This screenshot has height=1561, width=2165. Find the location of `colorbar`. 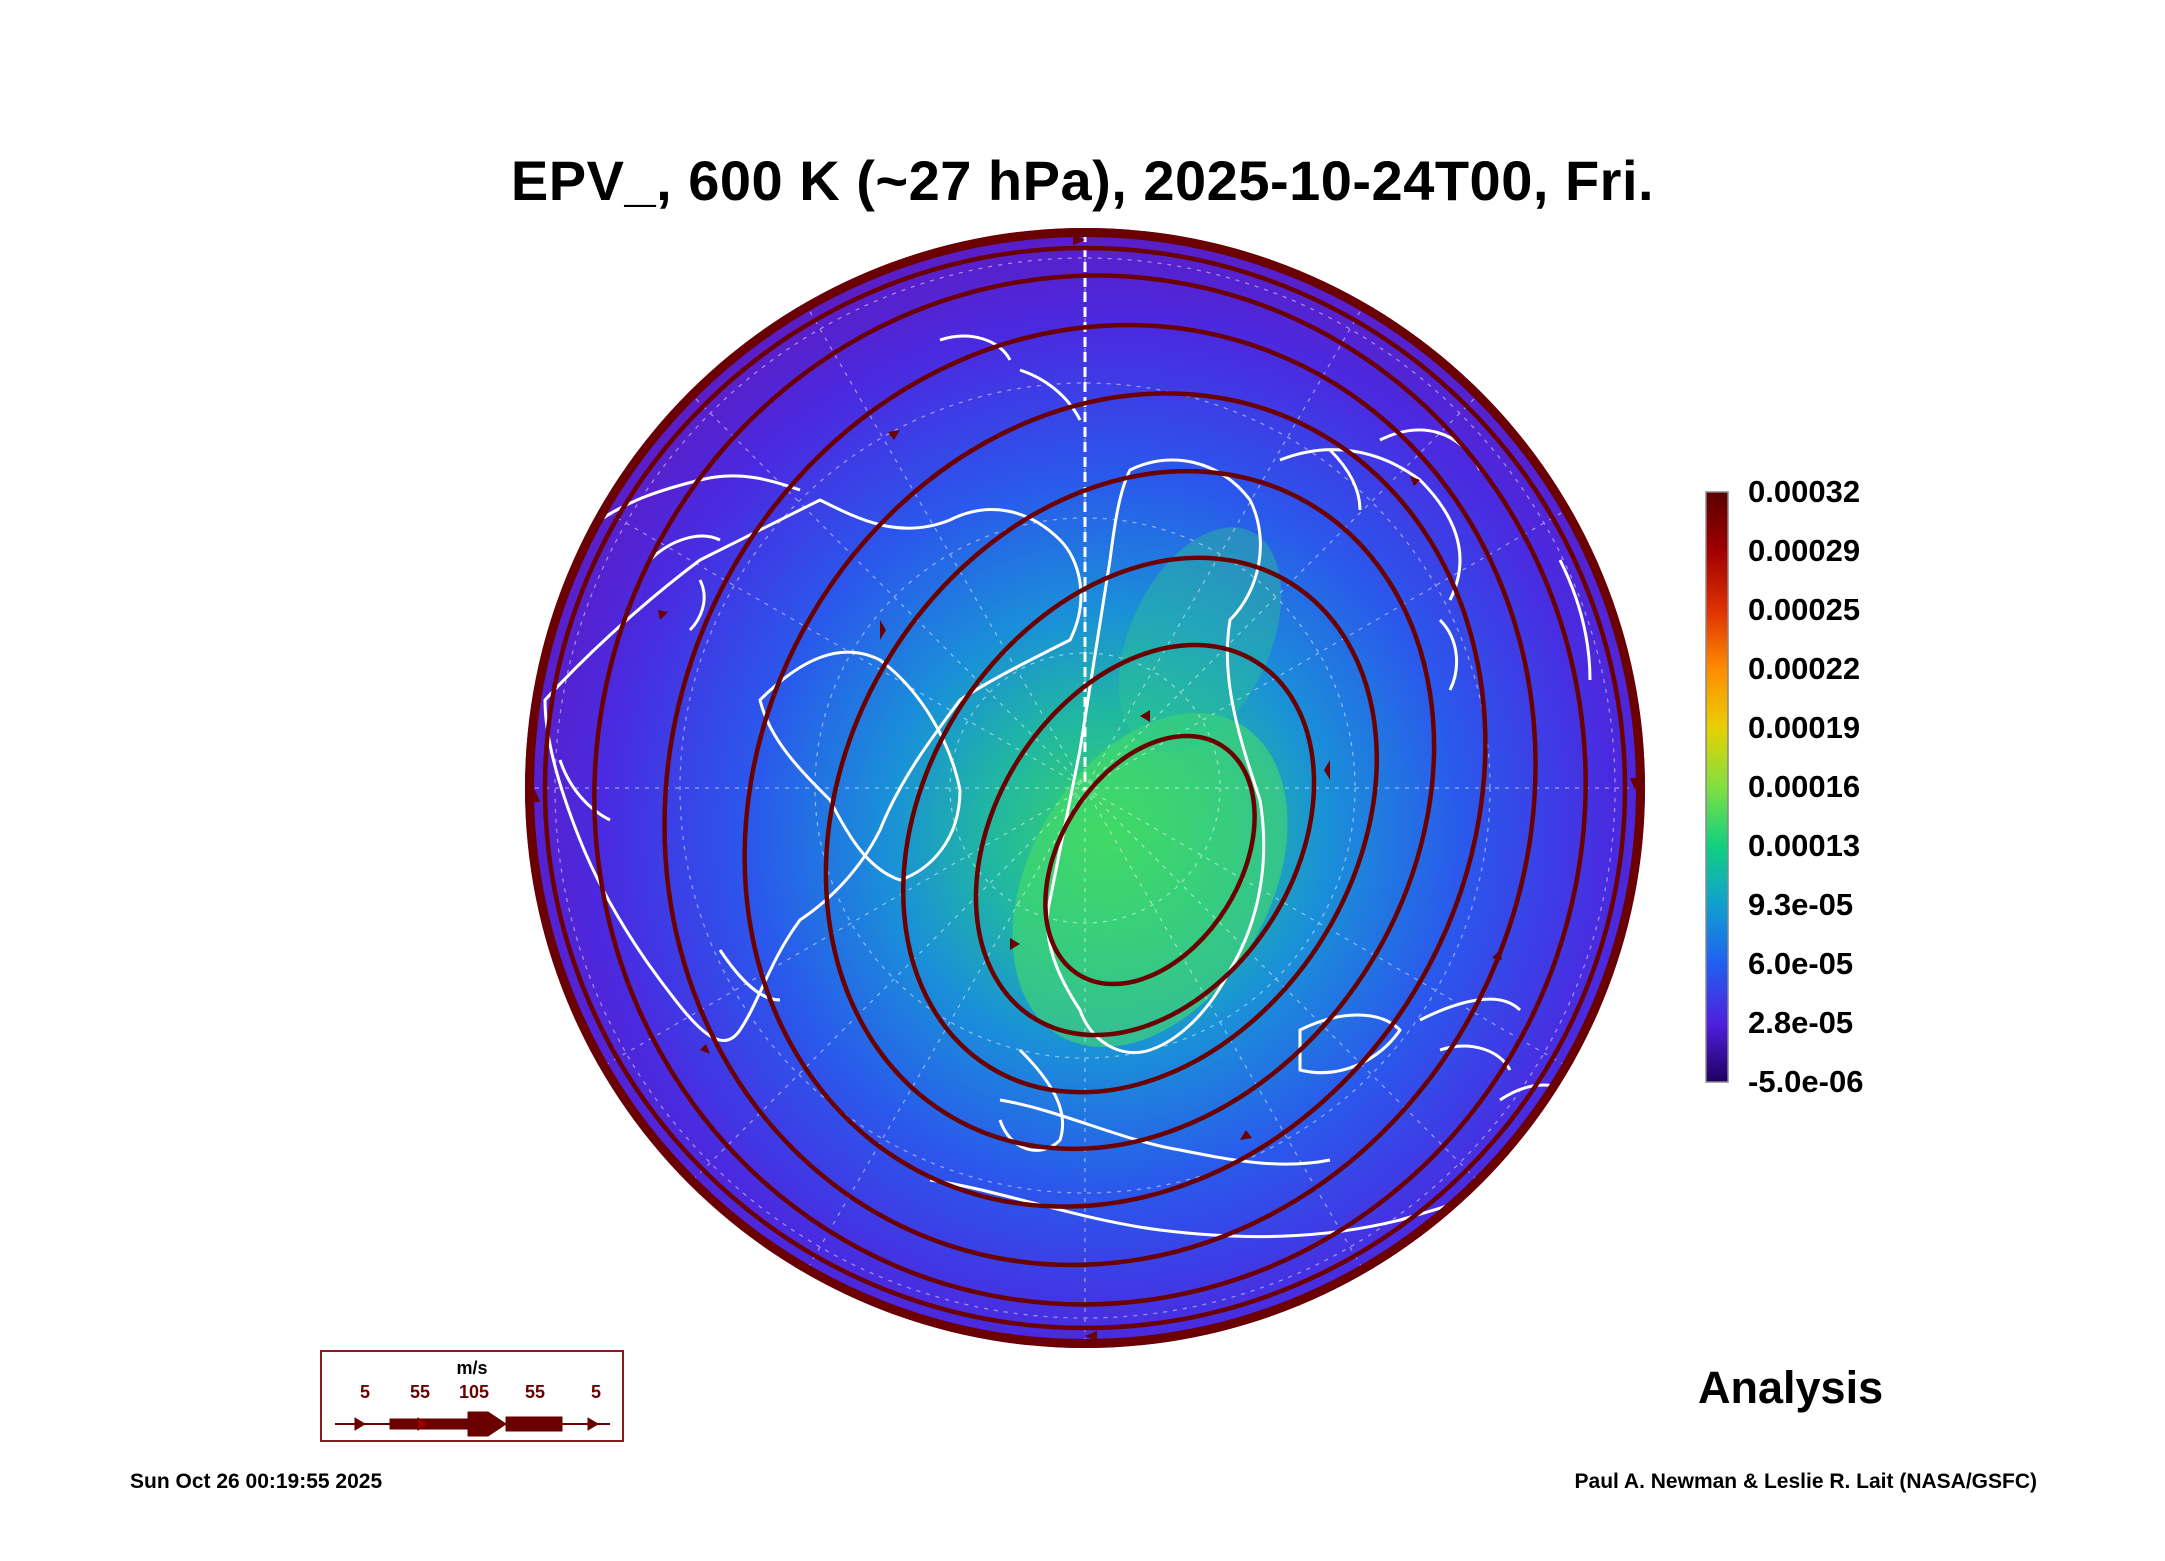

colorbar is located at coordinates (1717, 787).